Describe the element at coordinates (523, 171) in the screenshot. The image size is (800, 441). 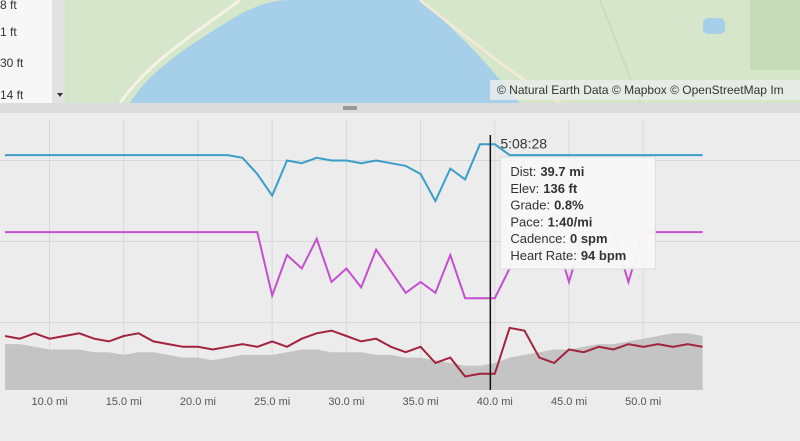
I see `tooltip-label: Dist:` at that location.